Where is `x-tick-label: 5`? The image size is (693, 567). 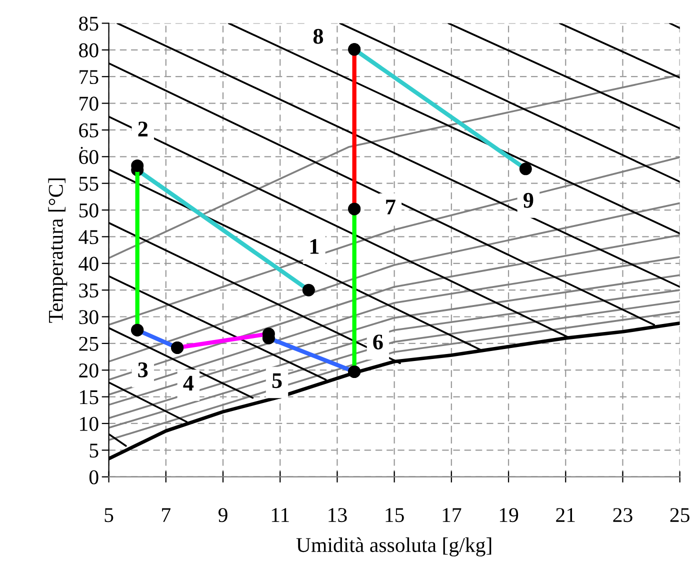
x-tick-label: 5 is located at coordinates (109, 515).